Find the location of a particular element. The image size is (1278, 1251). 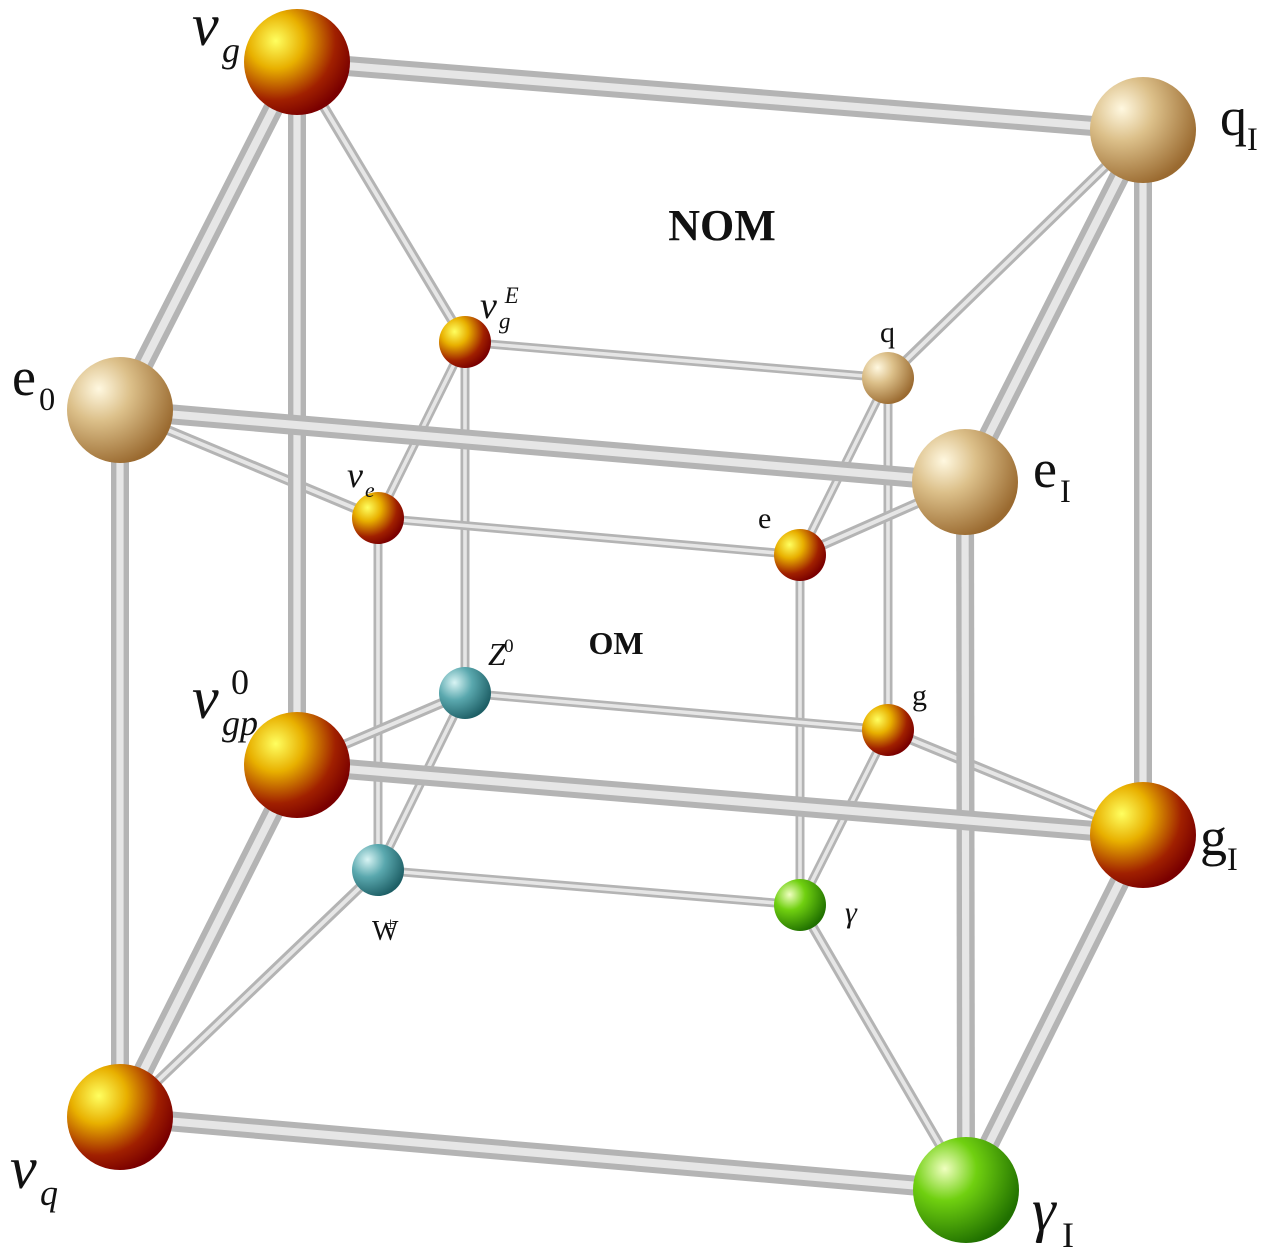

label-sup: E is located at coordinates (511, 295).